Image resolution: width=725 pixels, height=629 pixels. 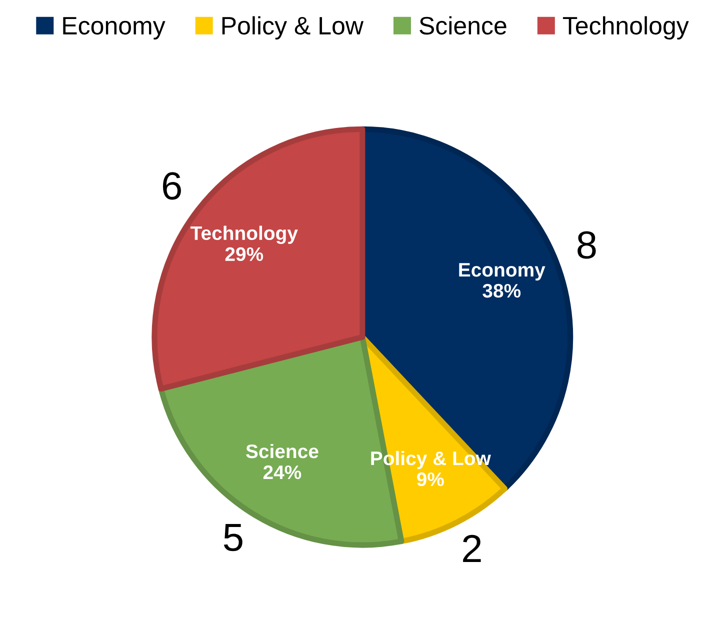 What do you see at coordinates (463, 25) in the screenshot?
I see `legend-label: Science` at bounding box center [463, 25].